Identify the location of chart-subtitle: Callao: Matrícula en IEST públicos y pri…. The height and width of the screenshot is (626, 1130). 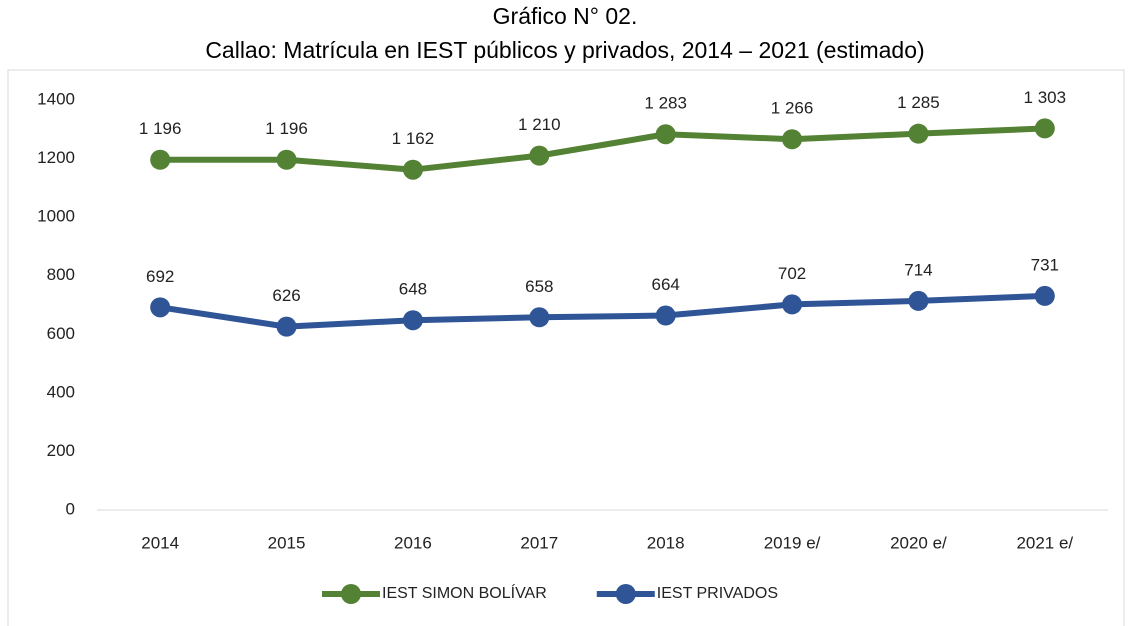
(564, 50).